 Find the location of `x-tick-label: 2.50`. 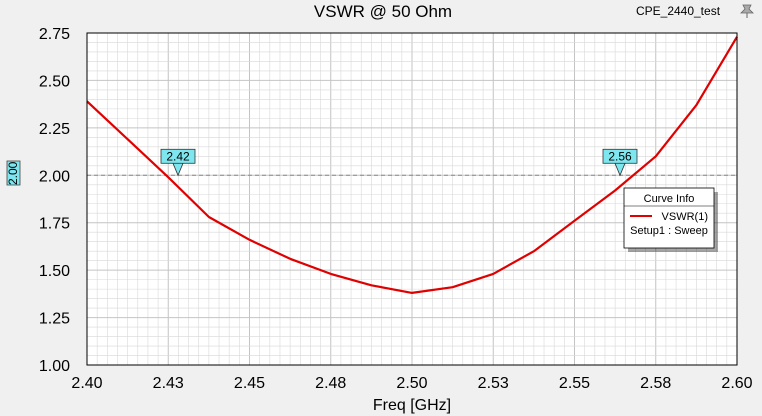

x-tick-label: 2.50 is located at coordinates (411, 383).